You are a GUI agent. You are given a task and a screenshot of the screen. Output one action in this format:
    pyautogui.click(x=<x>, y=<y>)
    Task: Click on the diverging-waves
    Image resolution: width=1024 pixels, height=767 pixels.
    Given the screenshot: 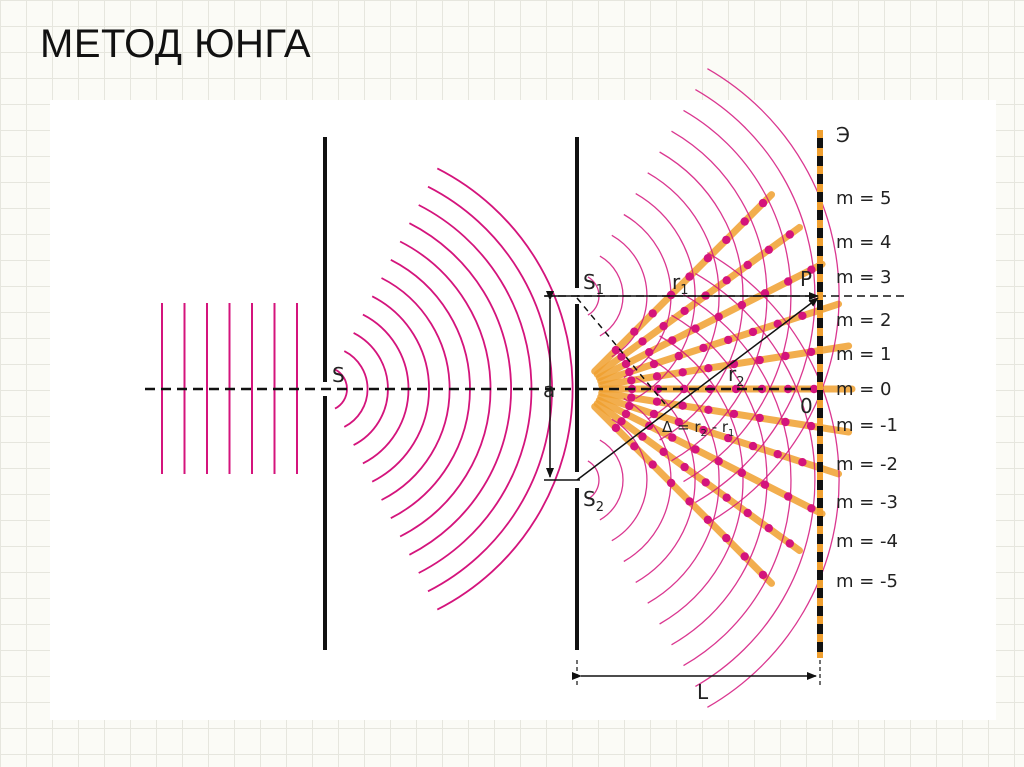 What is the action you would take?
    pyautogui.click(x=454, y=389)
    